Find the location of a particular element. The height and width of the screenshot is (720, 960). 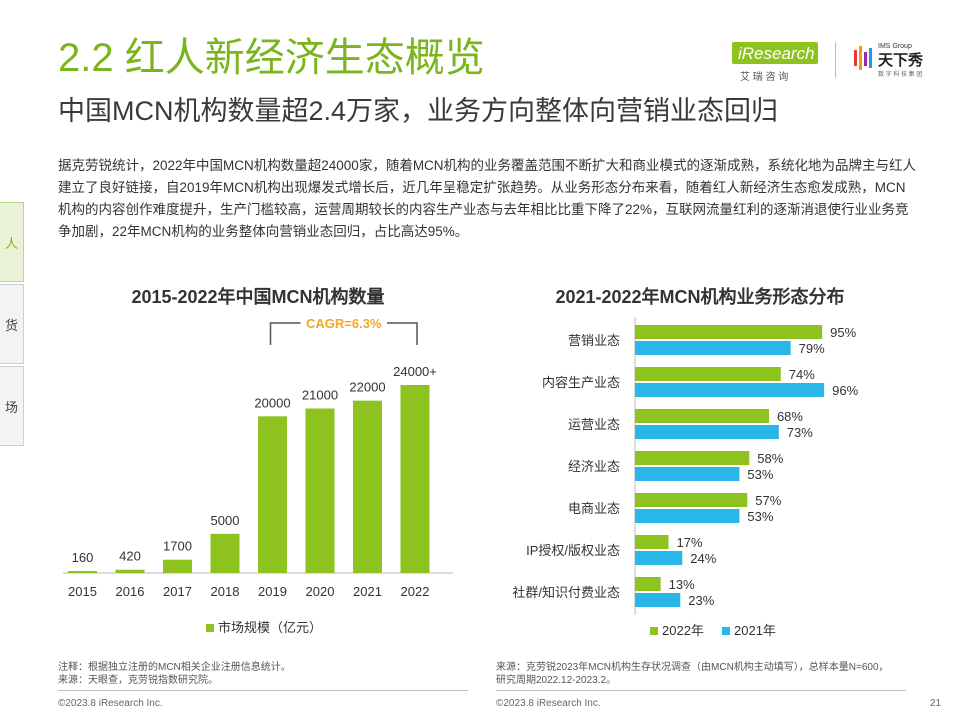

iresearch-logo: iResearch 艾 瑞 咨 询 is located at coordinates (777, 62).